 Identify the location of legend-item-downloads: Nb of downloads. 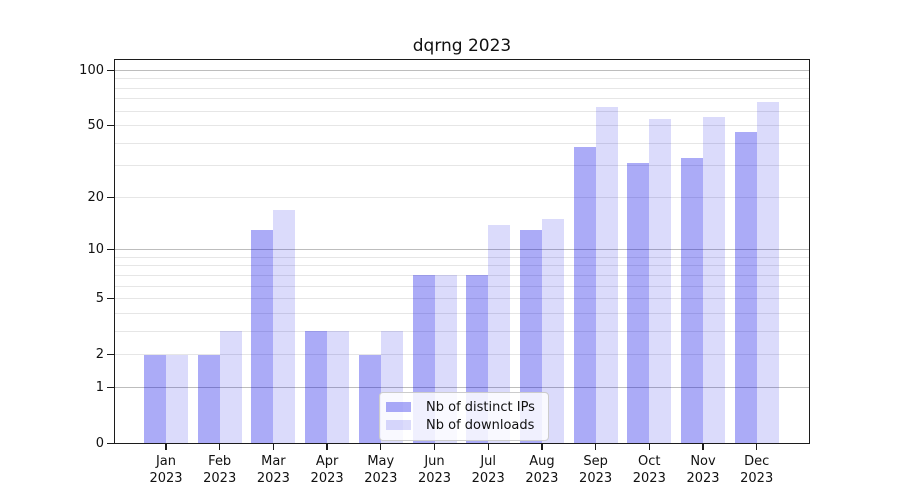
(463, 425).